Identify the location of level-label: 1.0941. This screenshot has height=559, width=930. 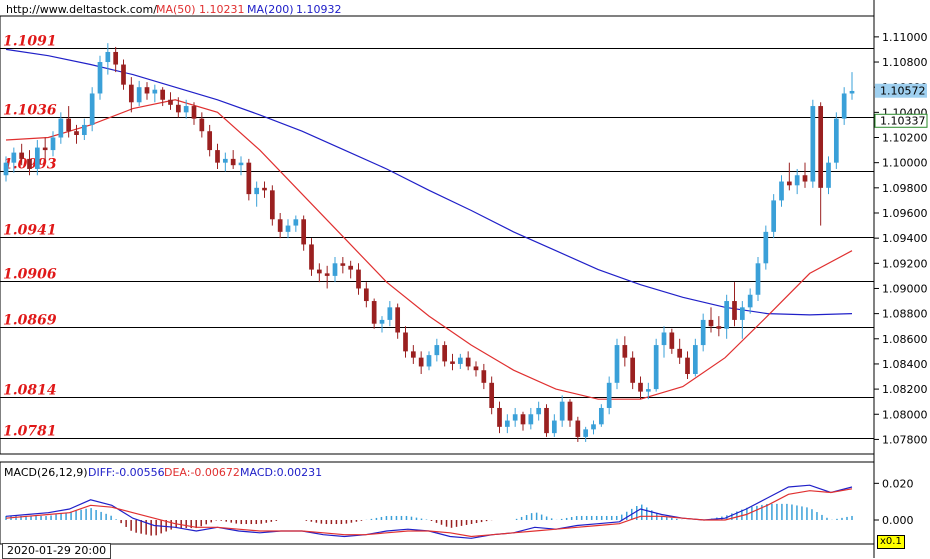
(30, 231).